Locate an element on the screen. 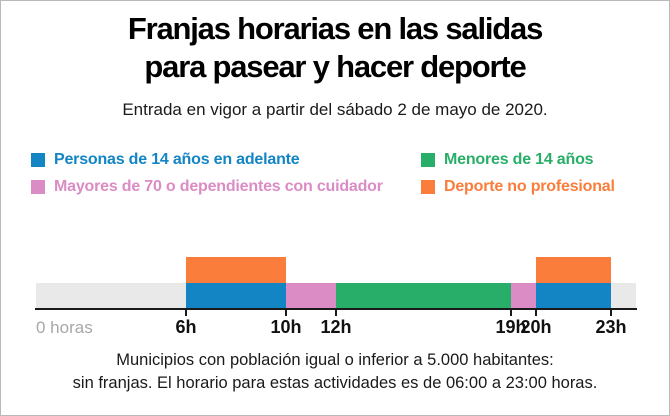  segment-upper-orange-6h-10h is located at coordinates (236, 270).